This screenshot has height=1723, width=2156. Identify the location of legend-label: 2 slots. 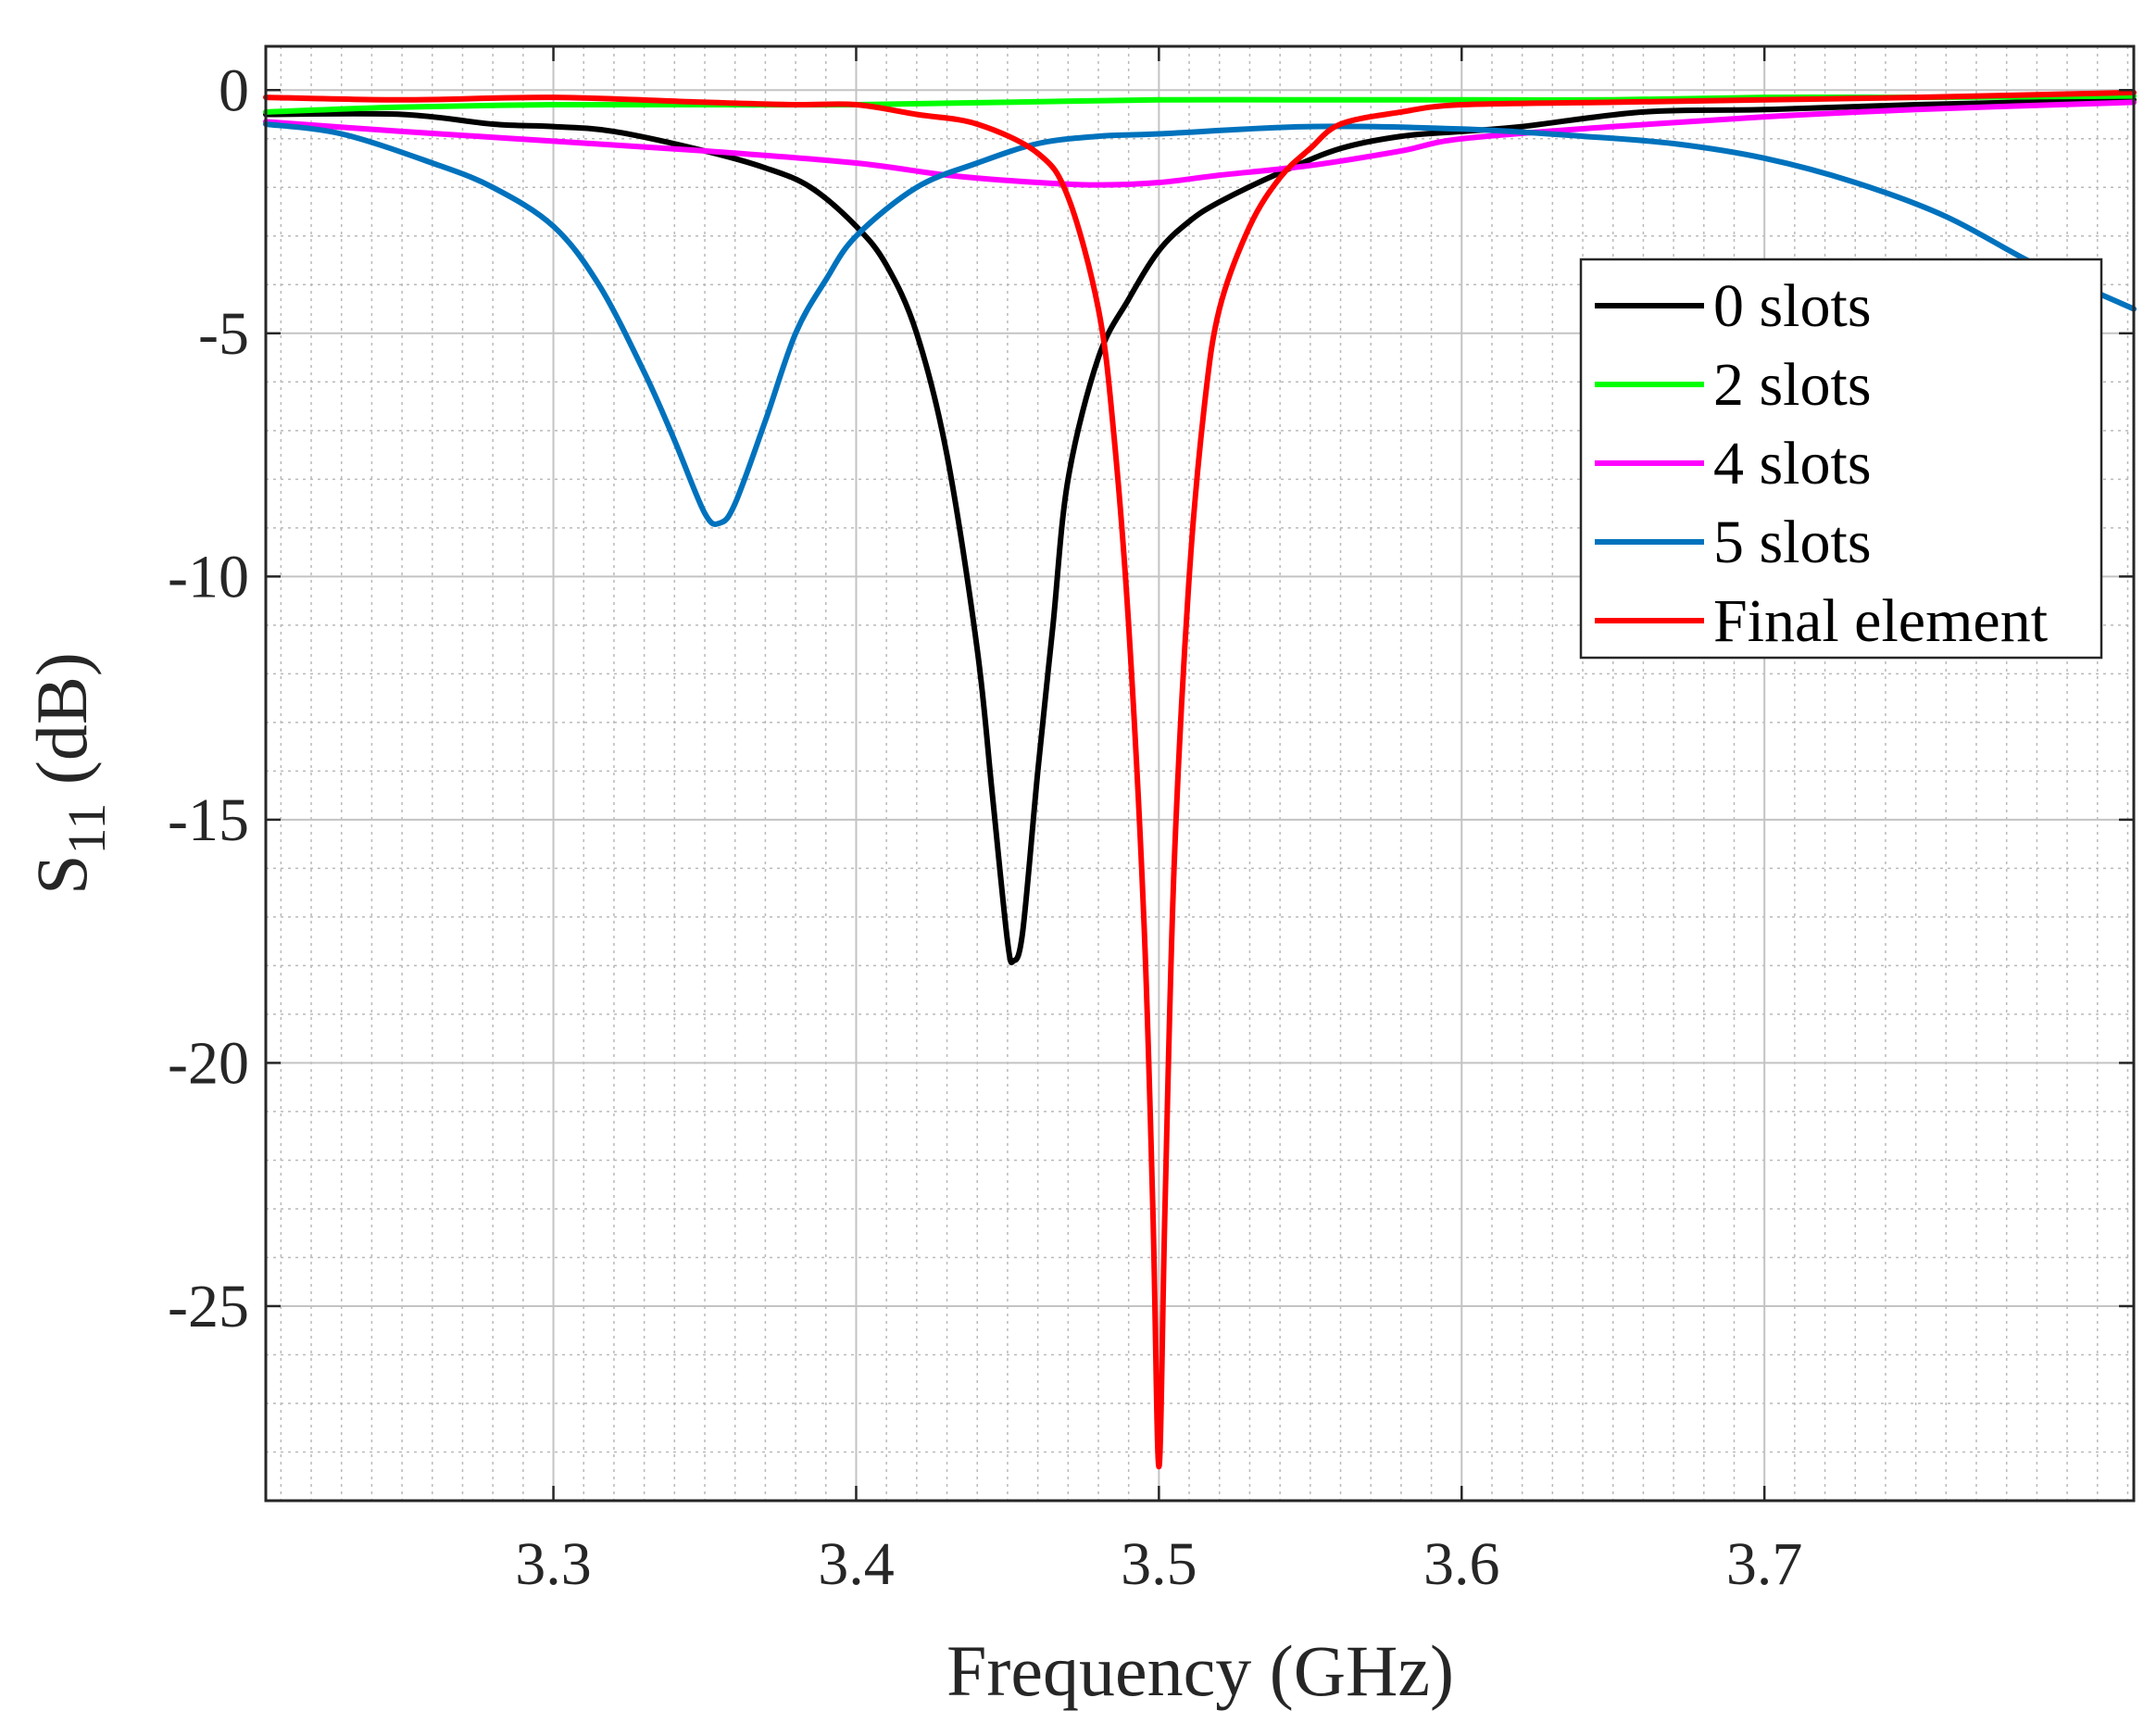
(1792, 385).